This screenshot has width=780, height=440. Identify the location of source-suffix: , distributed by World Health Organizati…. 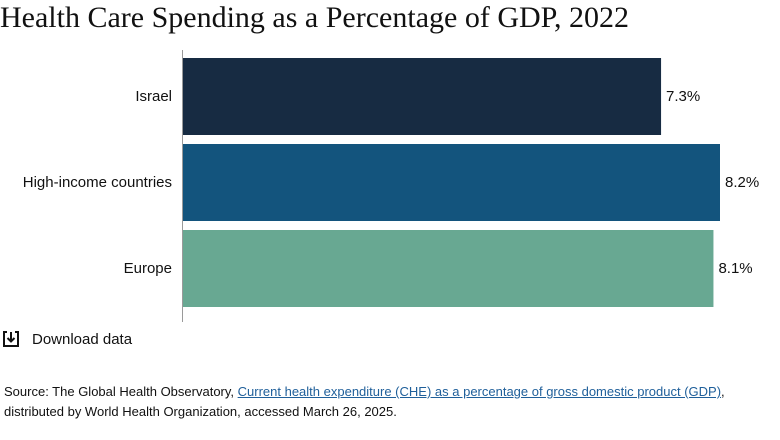
(364, 401).